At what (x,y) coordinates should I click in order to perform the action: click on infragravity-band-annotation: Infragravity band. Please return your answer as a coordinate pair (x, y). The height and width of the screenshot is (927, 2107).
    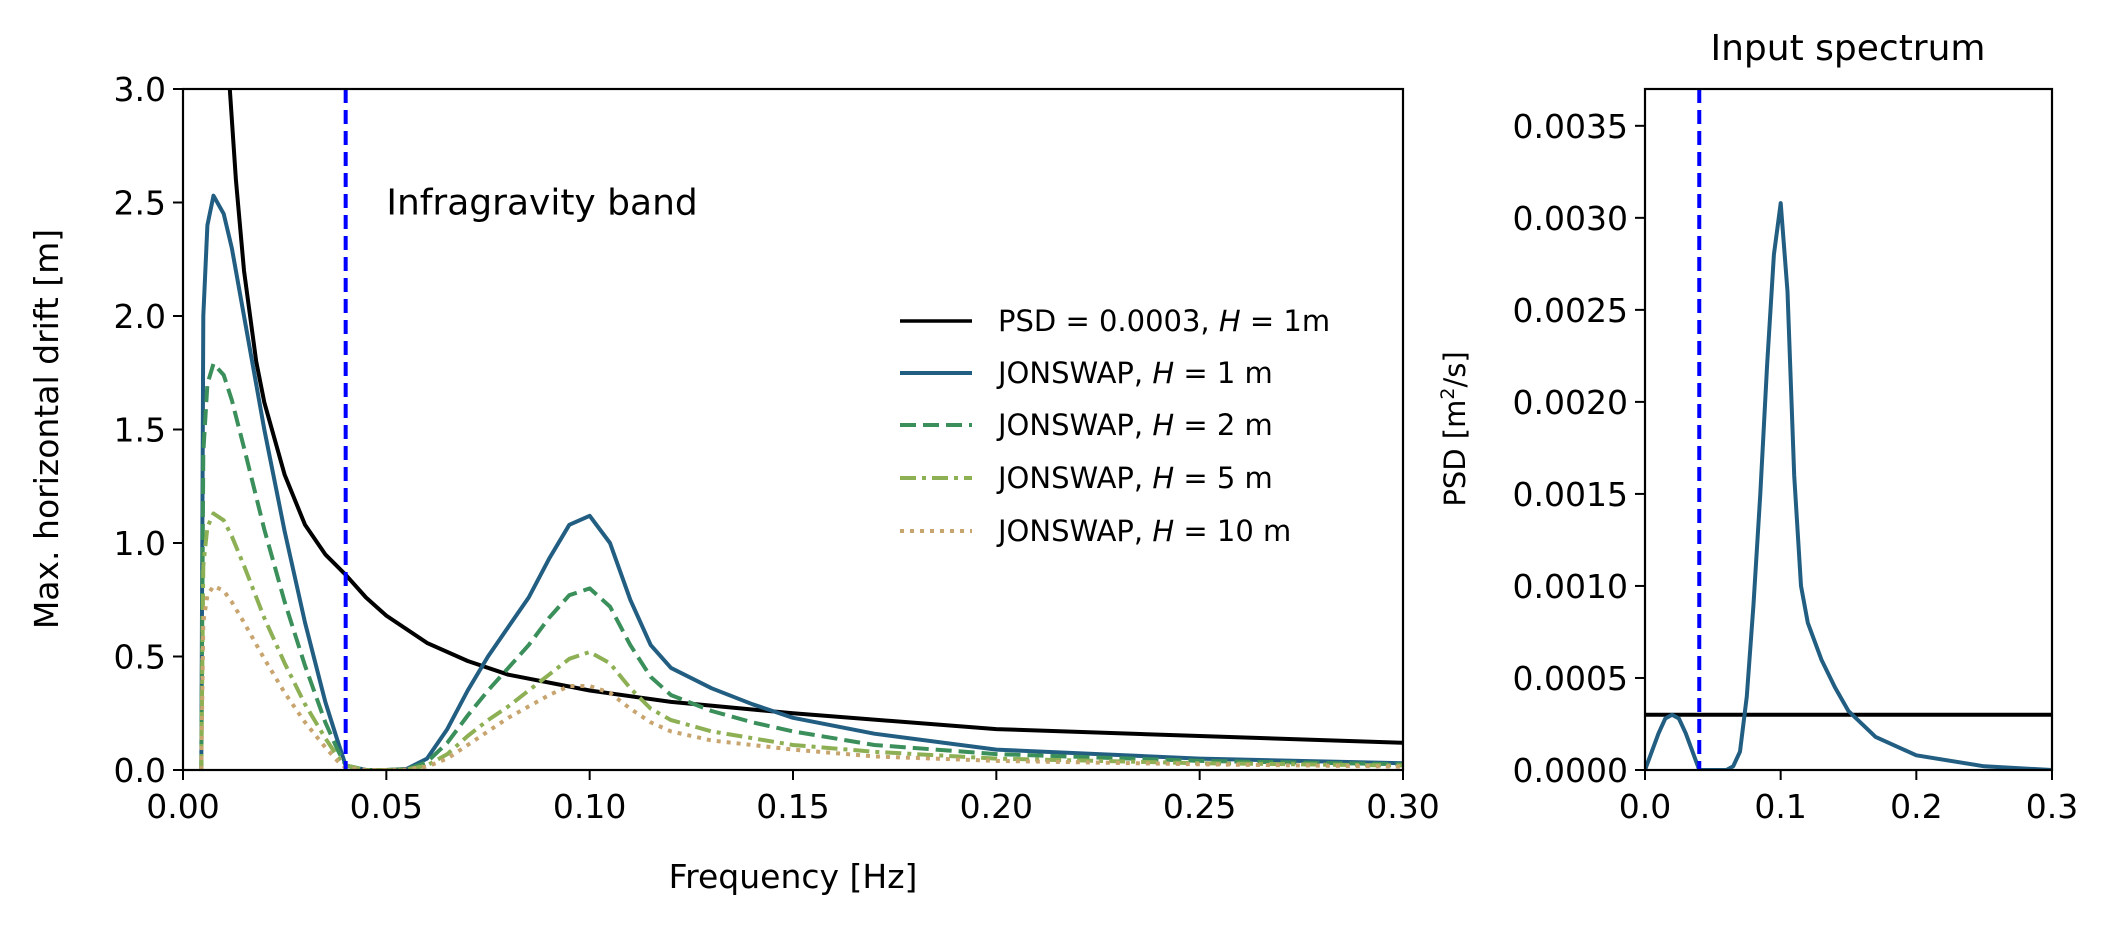
    Looking at the image, I should click on (541, 203).